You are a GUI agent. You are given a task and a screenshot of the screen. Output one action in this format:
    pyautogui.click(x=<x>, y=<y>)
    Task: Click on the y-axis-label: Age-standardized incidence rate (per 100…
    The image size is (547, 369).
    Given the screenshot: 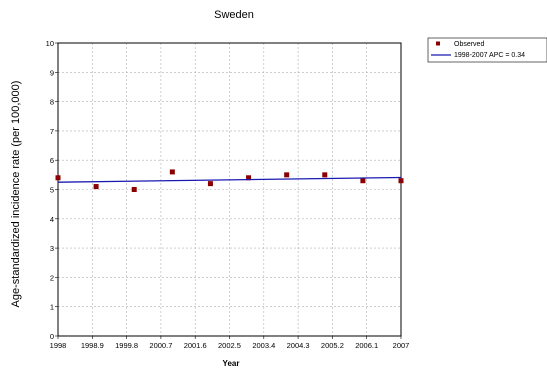 What is the action you would take?
    pyautogui.click(x=16, y=194)
    